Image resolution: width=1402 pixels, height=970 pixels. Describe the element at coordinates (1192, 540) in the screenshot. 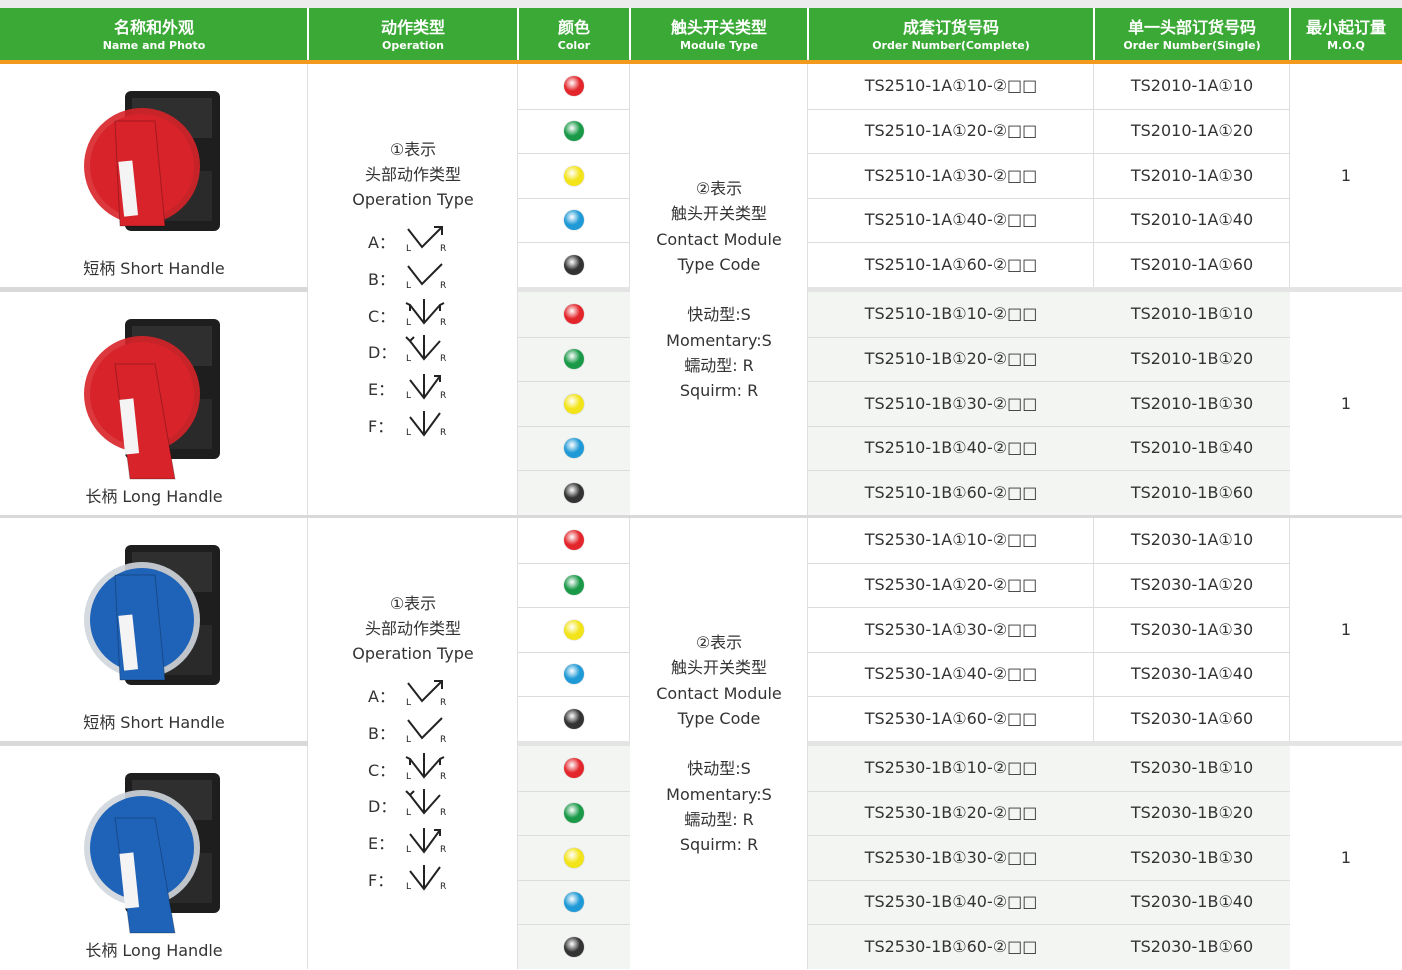

I see `order-single: TS2030-1A①10` at that location.